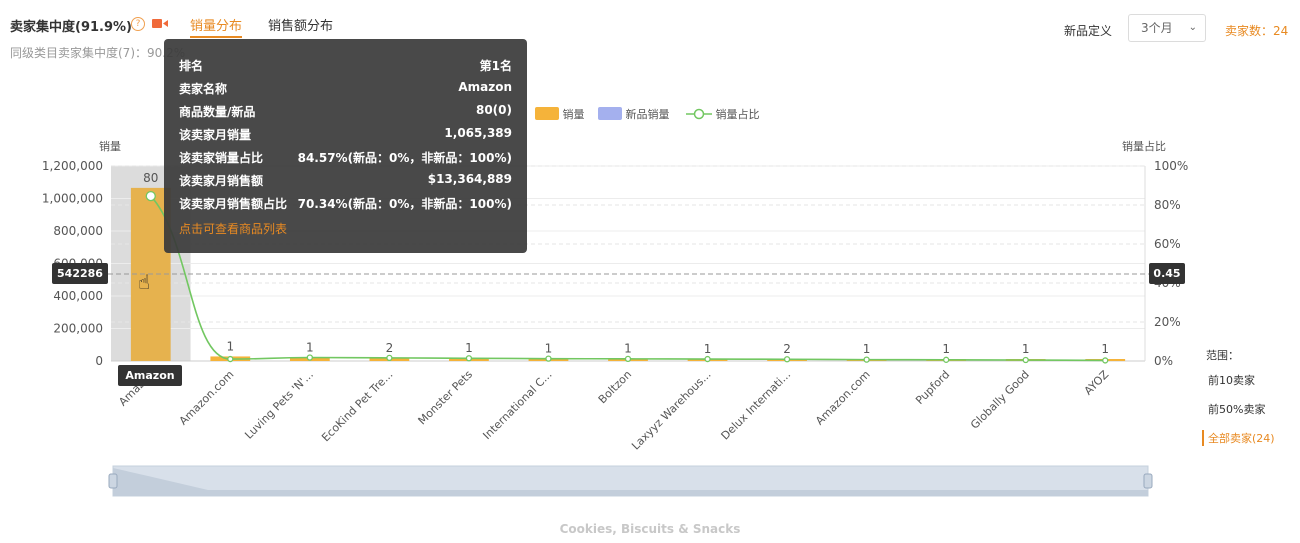  I want to click on tooltip-key: 该卖家月销售额占比, so click(233, 203).